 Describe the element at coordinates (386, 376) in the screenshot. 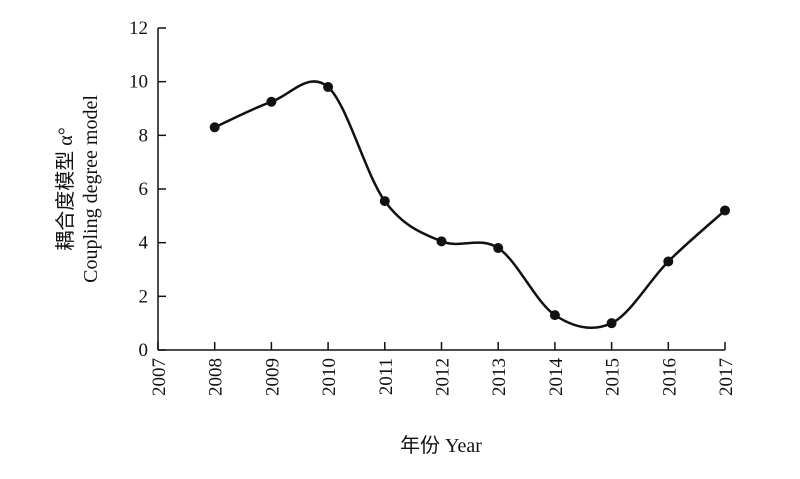

I see `x-tick-label: 2011` at that location.